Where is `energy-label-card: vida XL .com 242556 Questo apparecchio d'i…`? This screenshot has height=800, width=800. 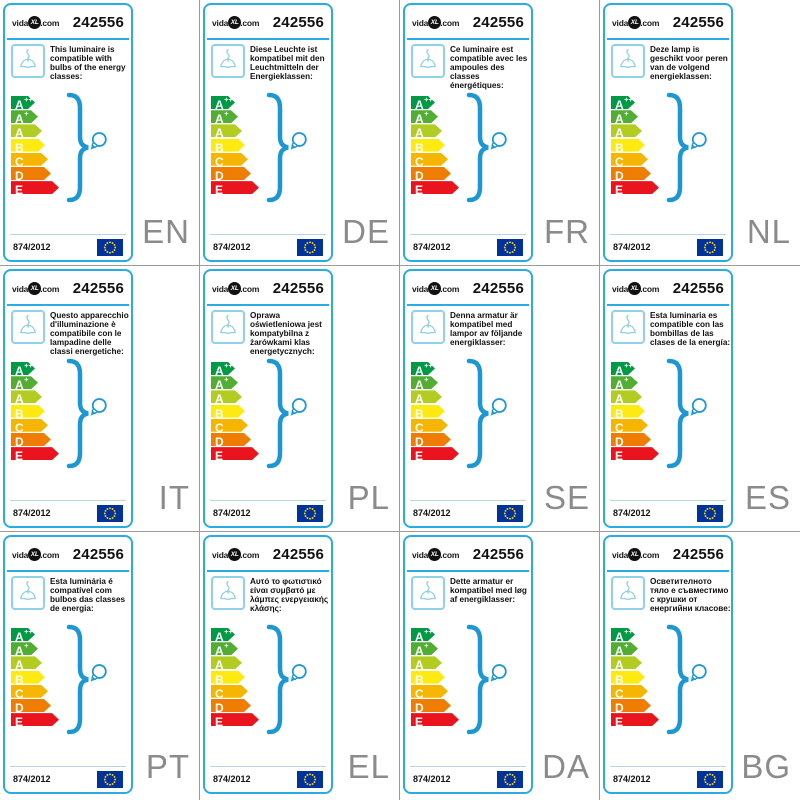 energy-label-card: vida XL .com 242556 Questo apparecchio d'i… is located at coordinates (68, 398).